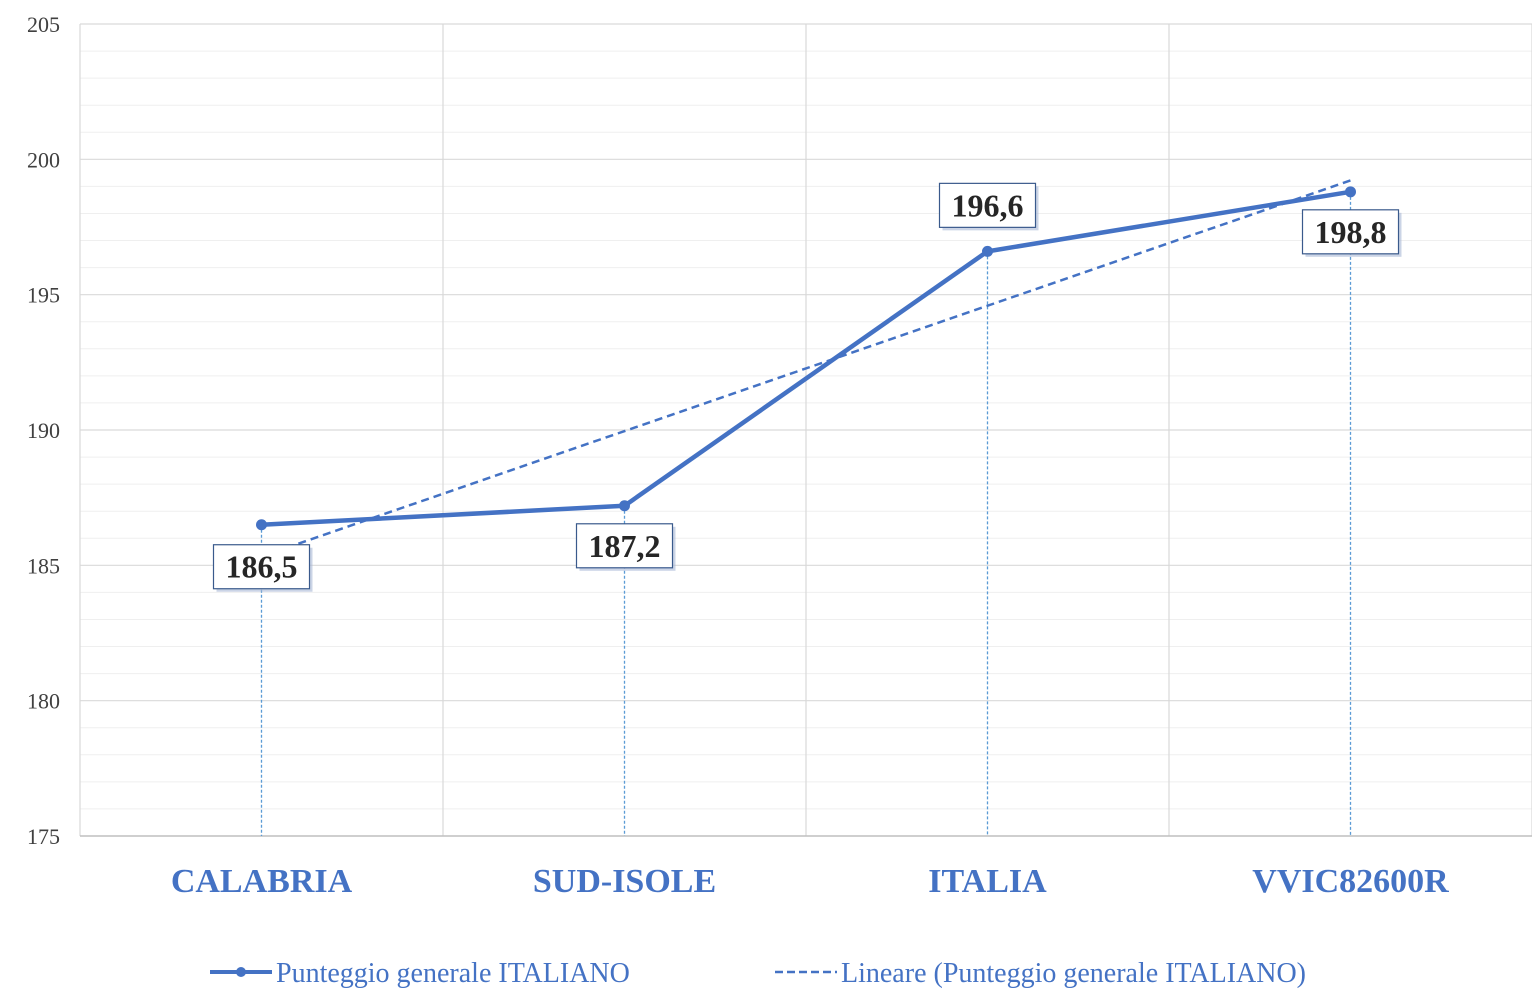  What do you see at coordinates (624, 881) in the screenshot?
I see `x-tick-label: SUD-ISOLE` at bounding box center [624, 881].